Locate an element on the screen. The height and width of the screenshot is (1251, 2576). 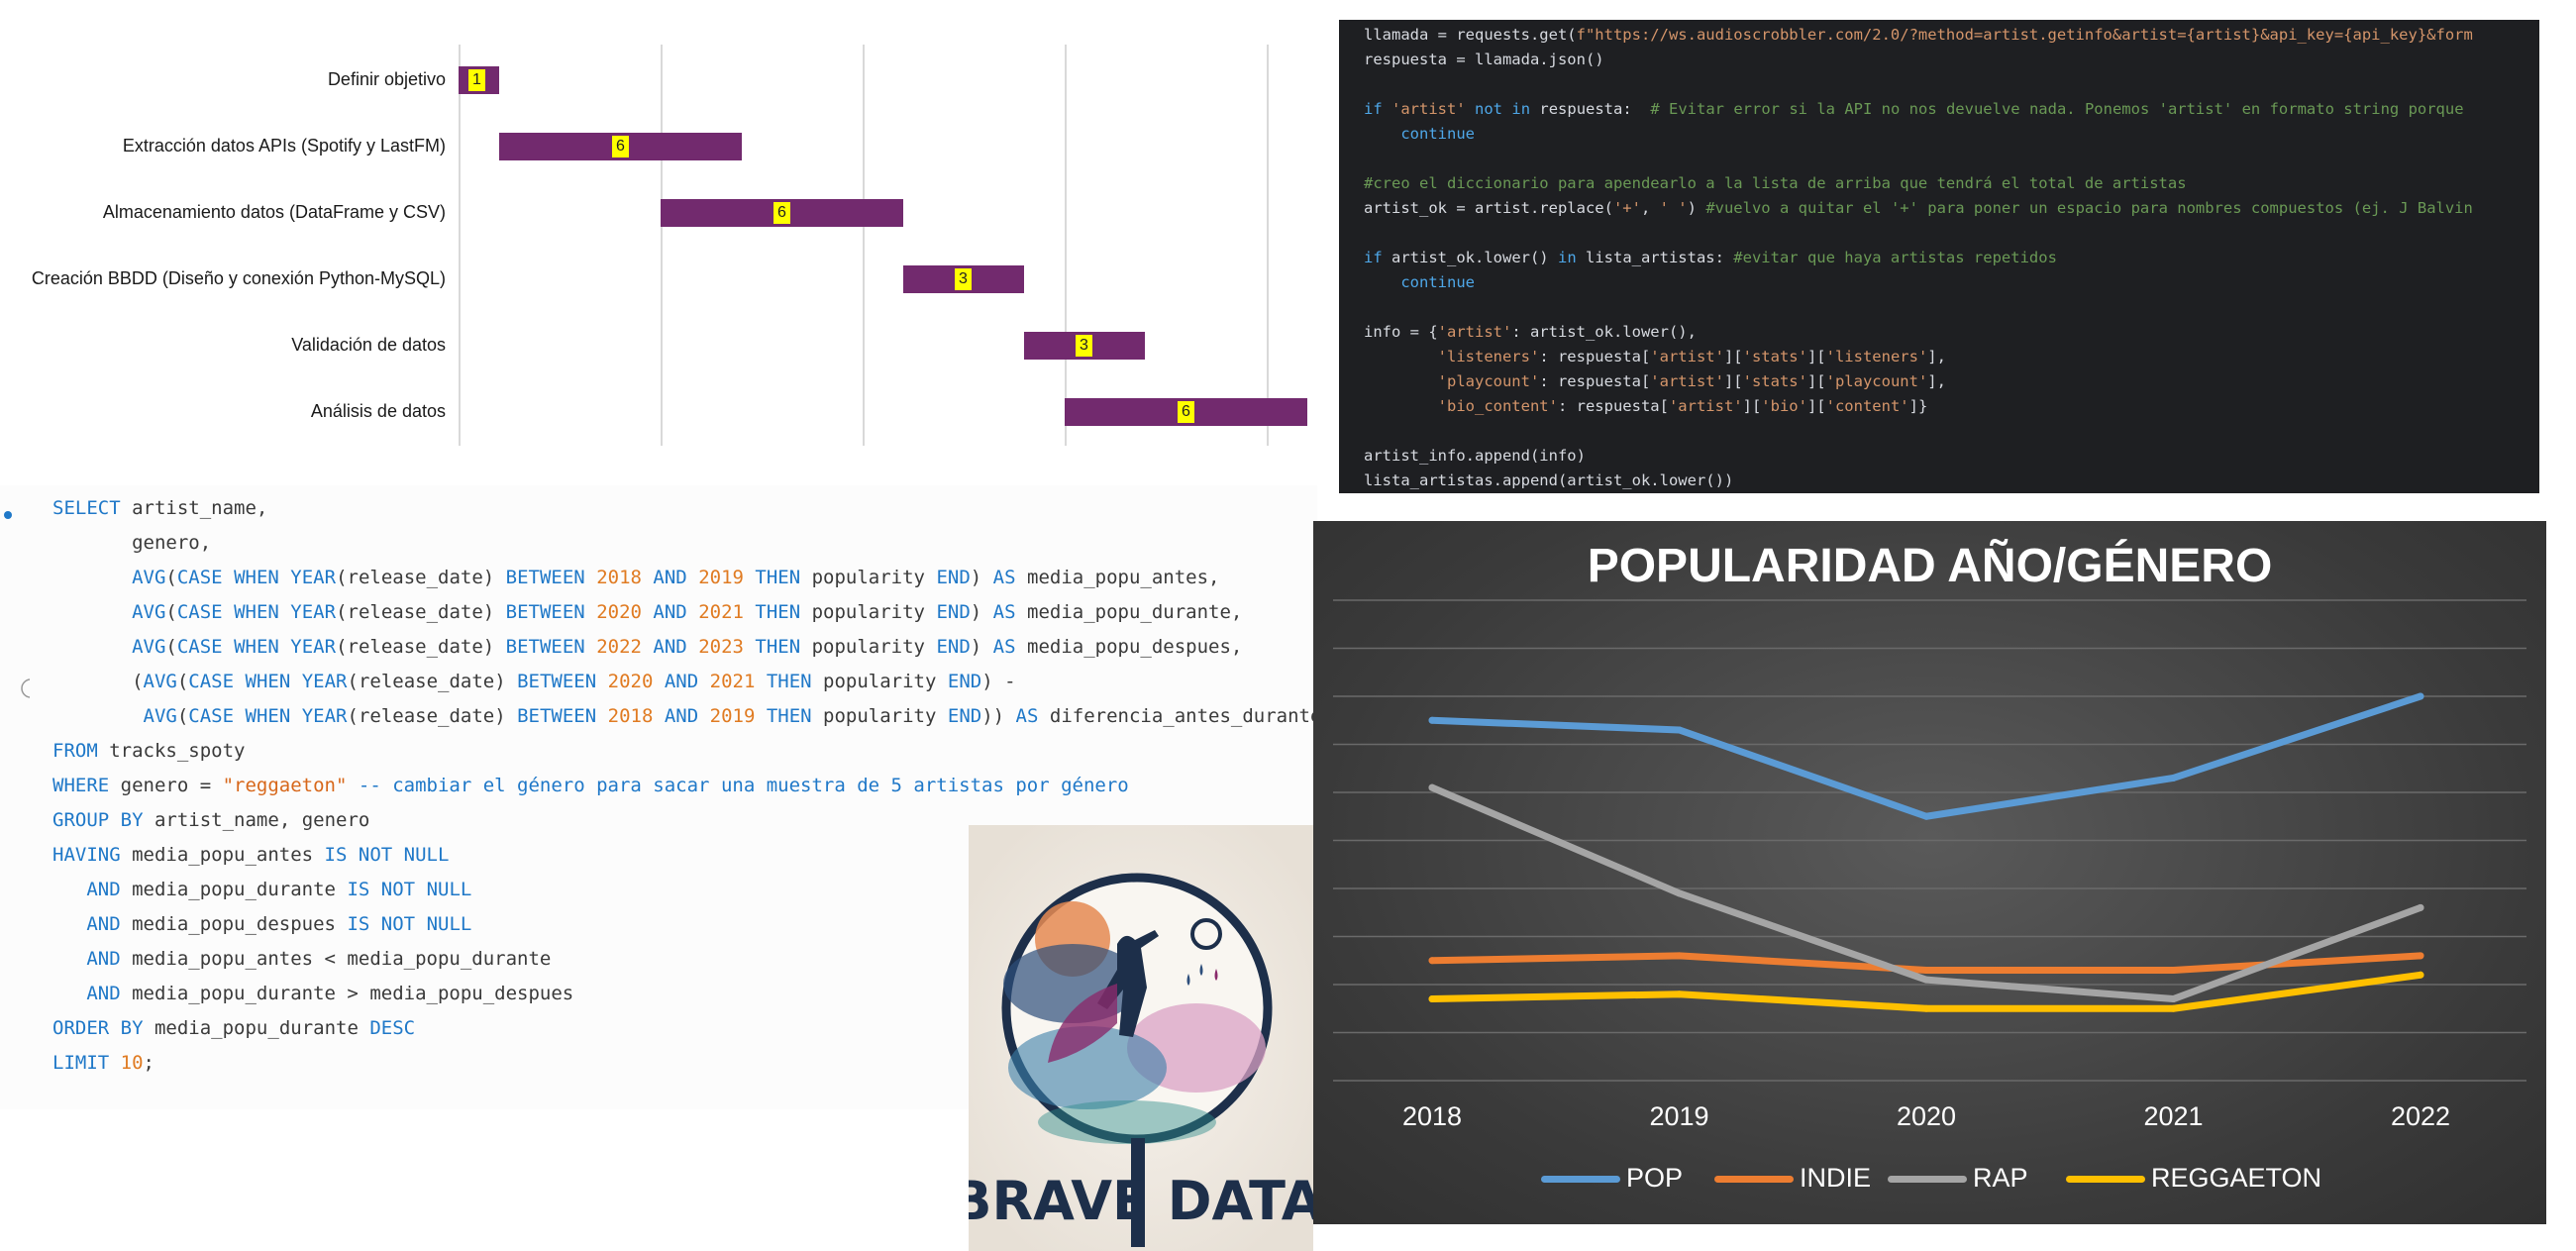
logo-illustration: BRAVE DATA is located at coordinates (1141, 1038).